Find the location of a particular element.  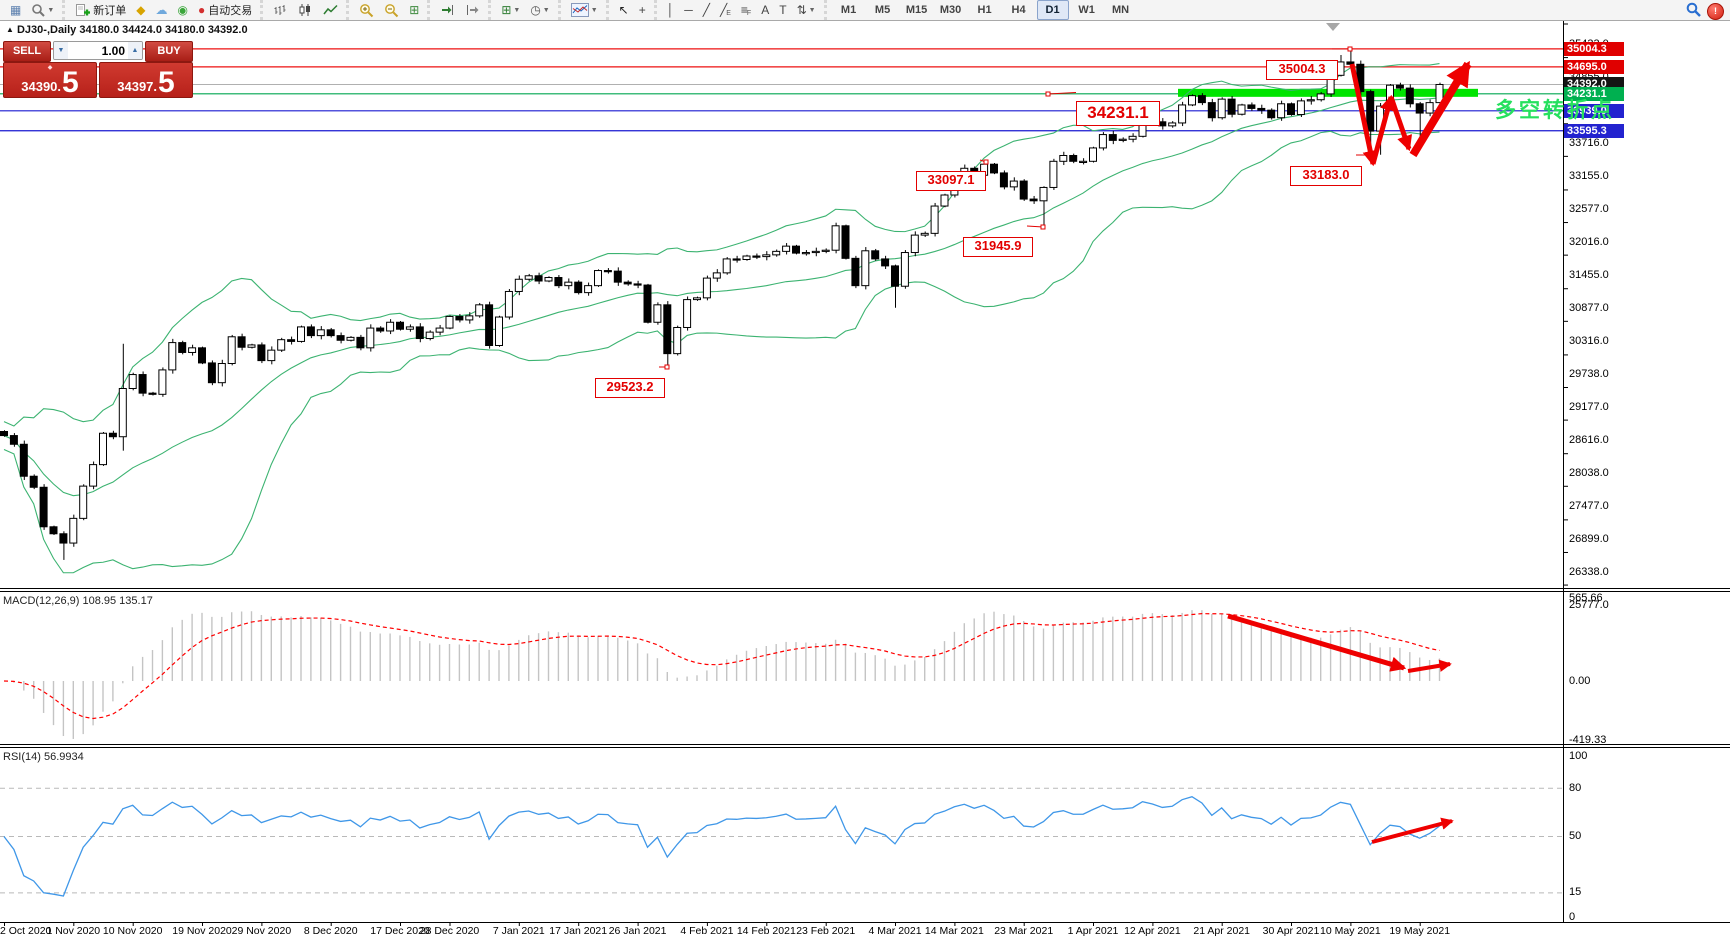

timeframe-w1: W1 is located at coordinates (1086, 10).